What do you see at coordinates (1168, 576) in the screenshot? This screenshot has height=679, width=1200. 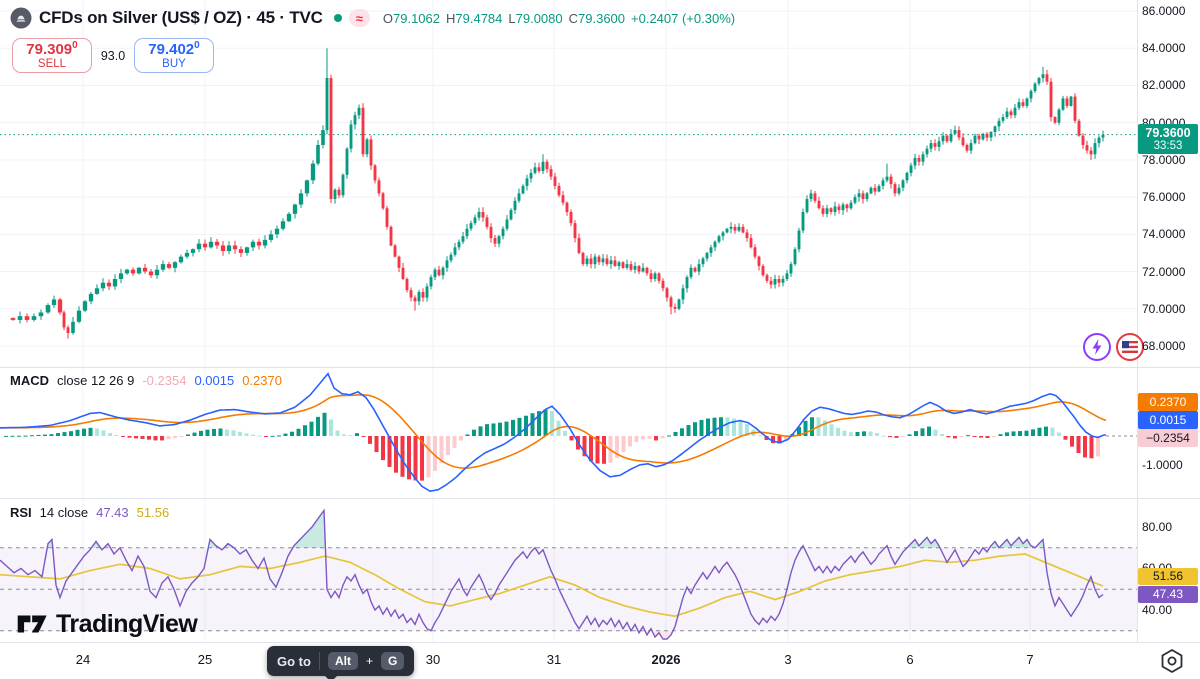 I see `rsi-ma-axis-badge: 51.56` at bounding box center [1168, 576].